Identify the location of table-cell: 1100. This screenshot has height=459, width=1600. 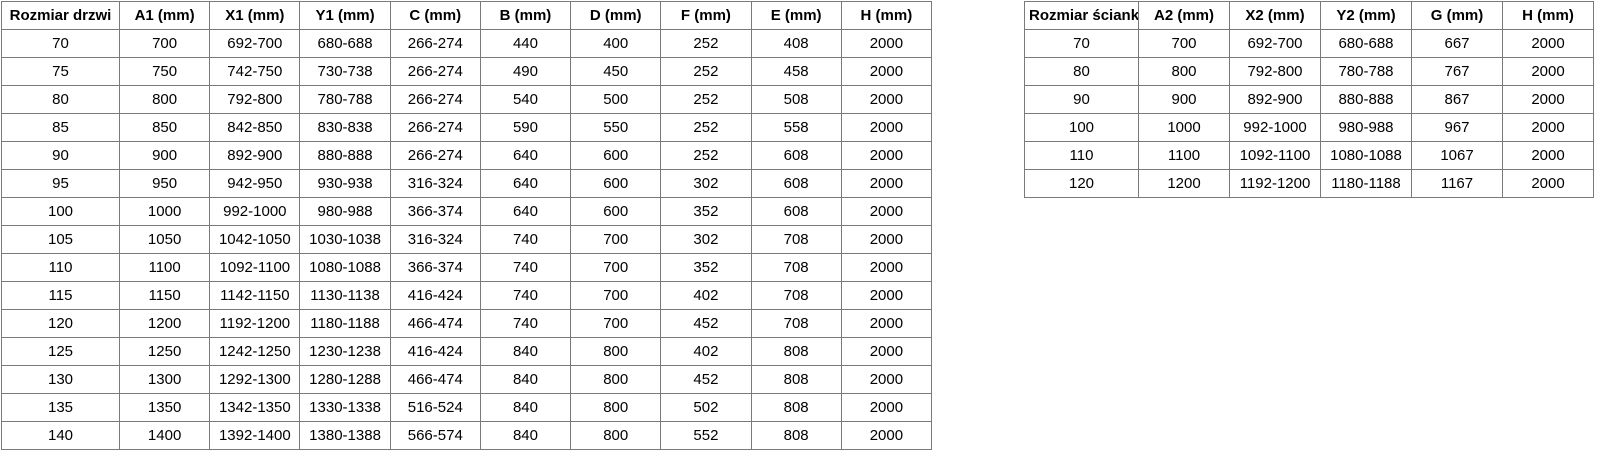
(164, 267).